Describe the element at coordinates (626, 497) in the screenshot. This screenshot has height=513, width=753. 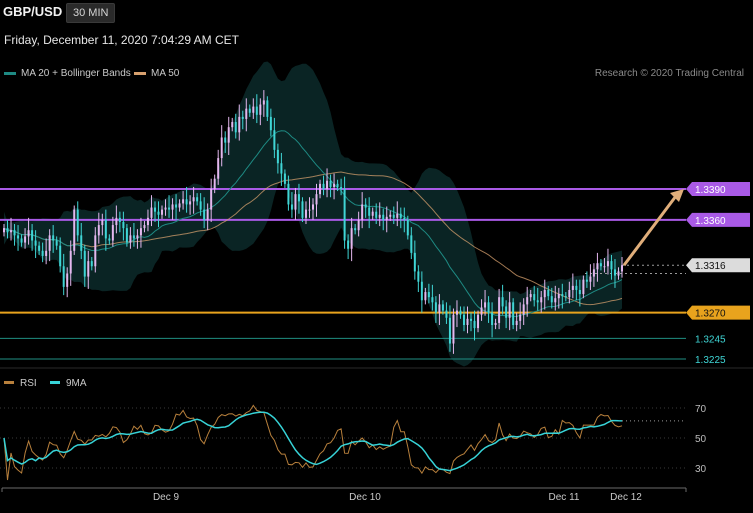
I see `x-tick-label-3: Dec 12` at that location.